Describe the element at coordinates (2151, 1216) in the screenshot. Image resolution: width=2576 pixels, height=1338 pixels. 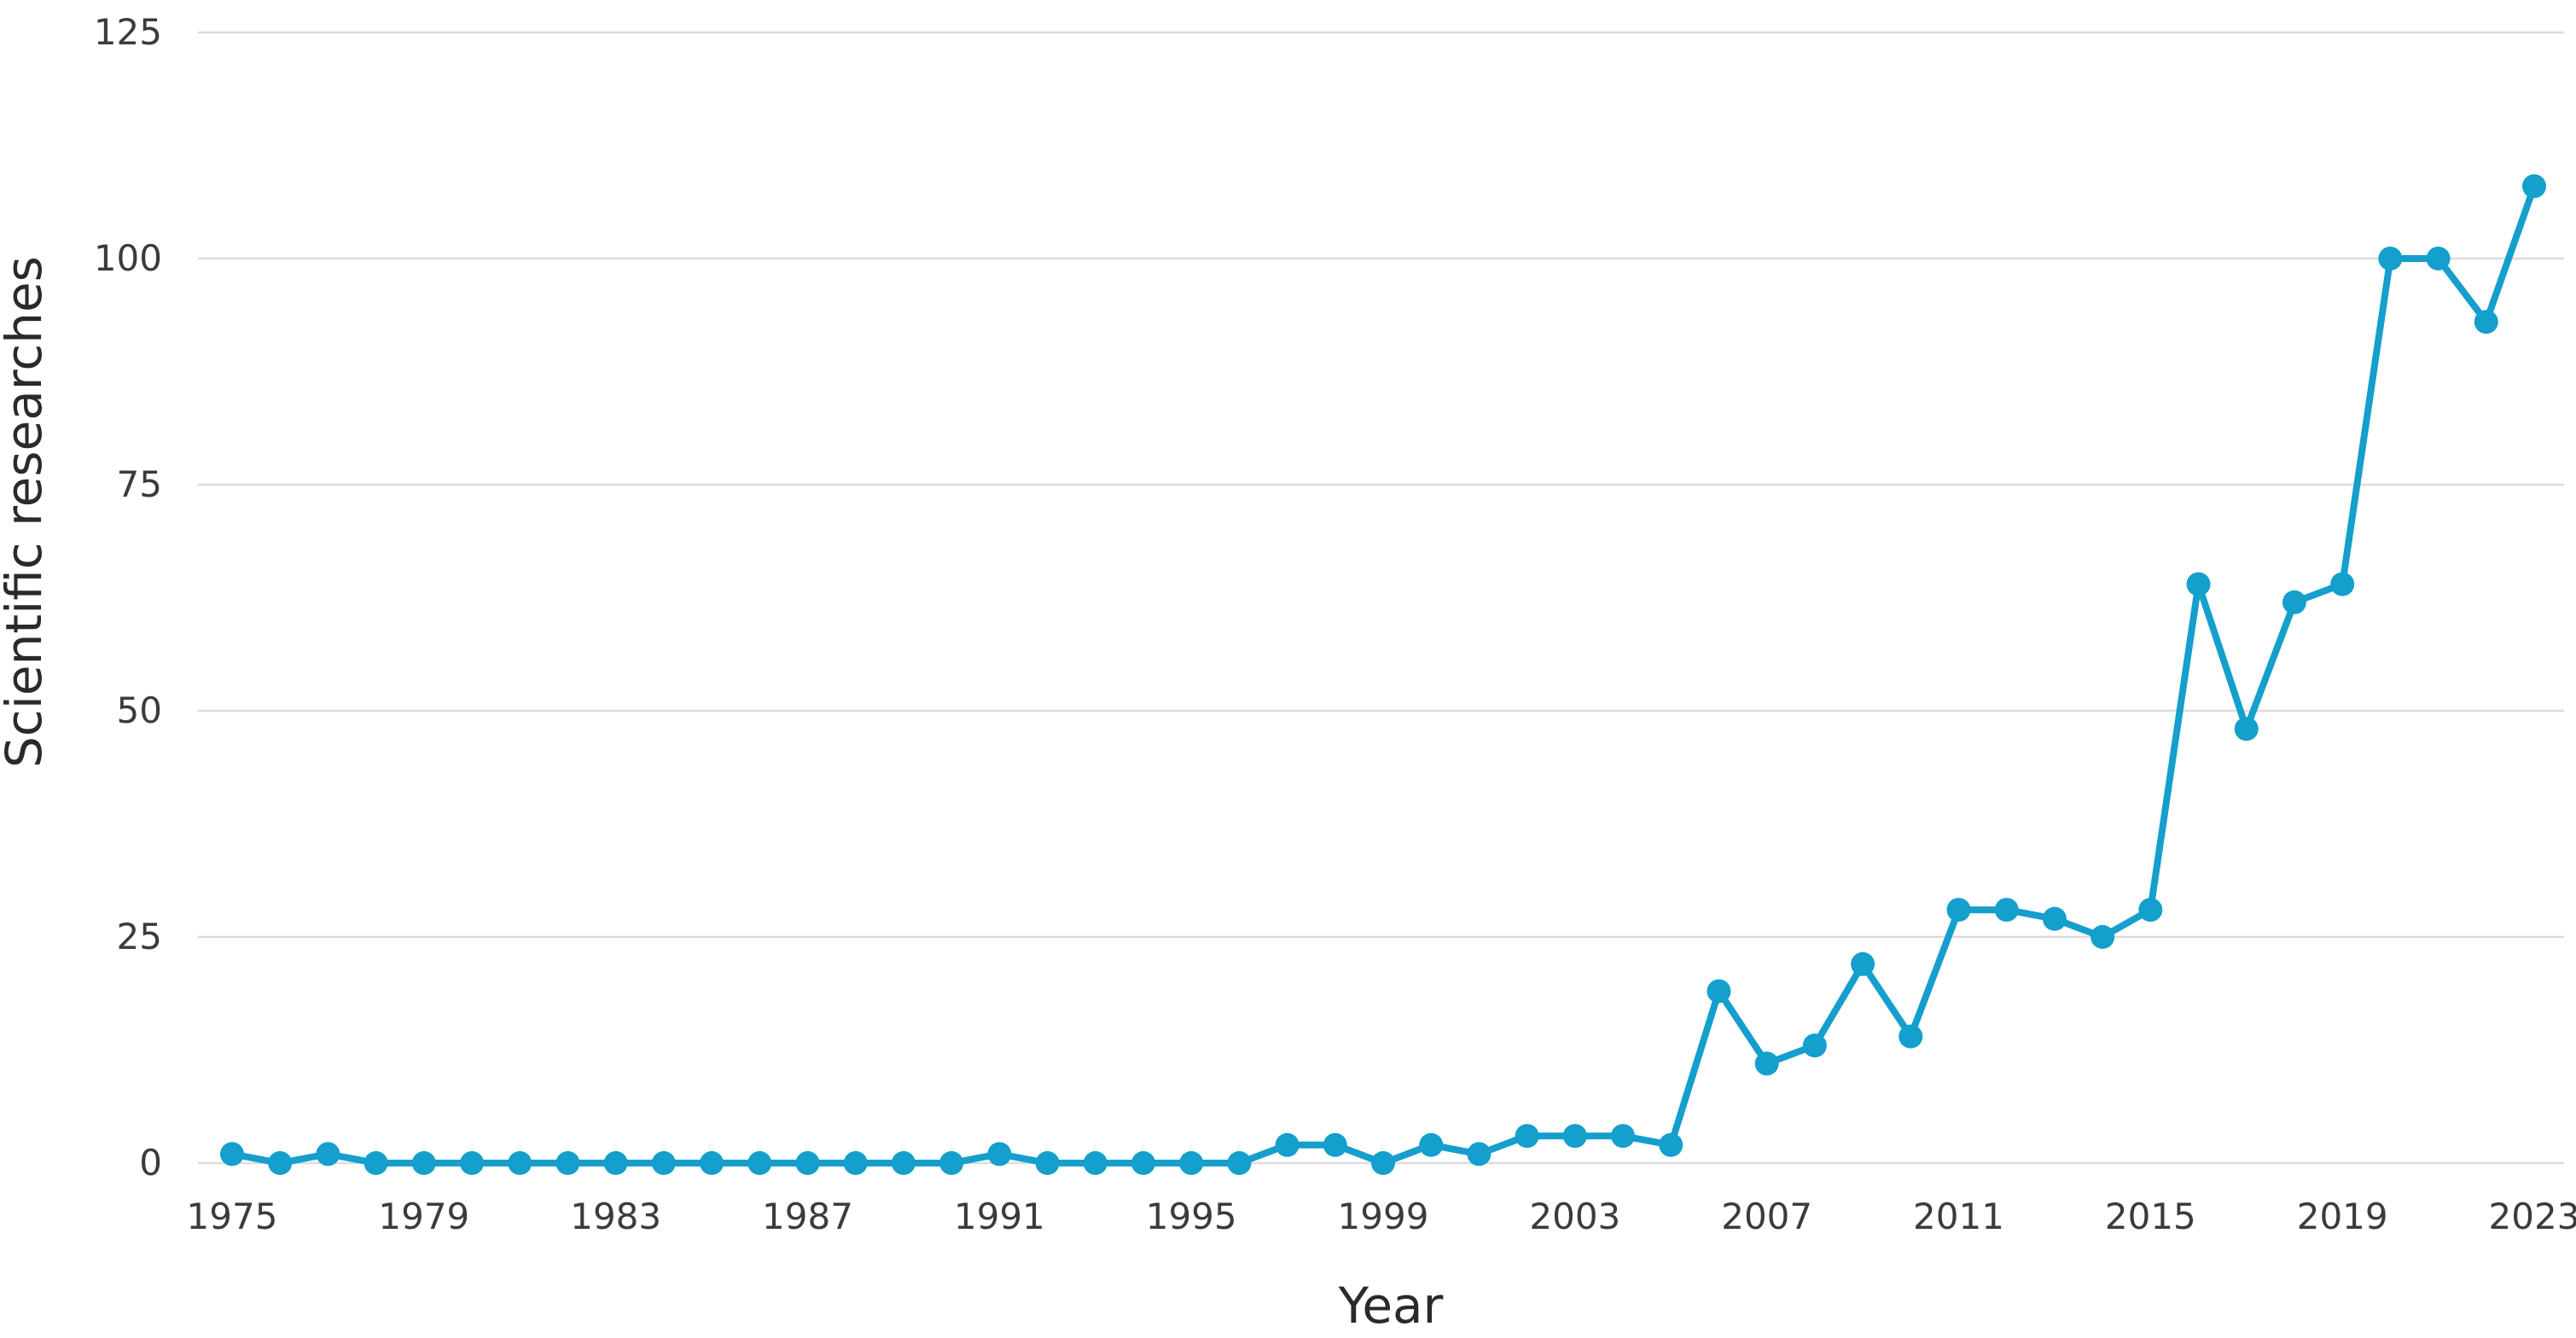
I see `x-tick-label: 2015` at that location.